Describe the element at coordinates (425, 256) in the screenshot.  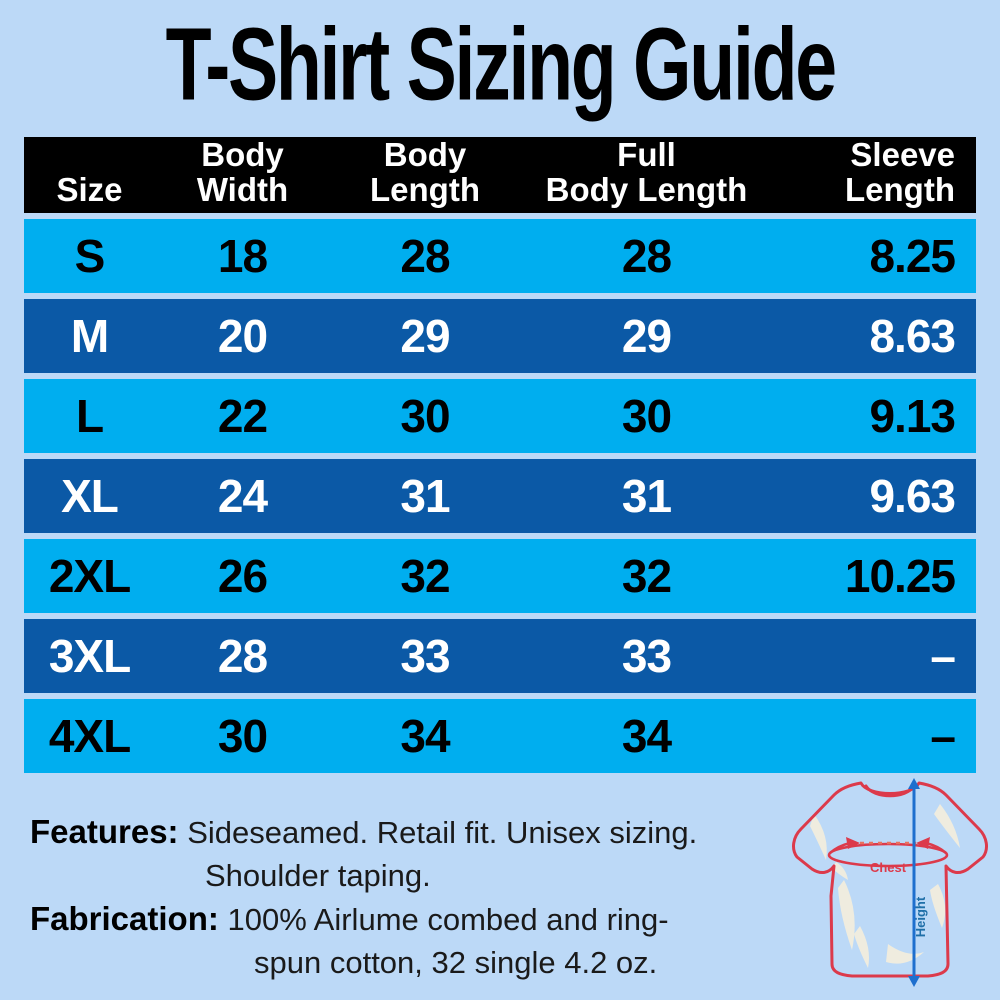
I see `body-length-cell: 28` at that location.